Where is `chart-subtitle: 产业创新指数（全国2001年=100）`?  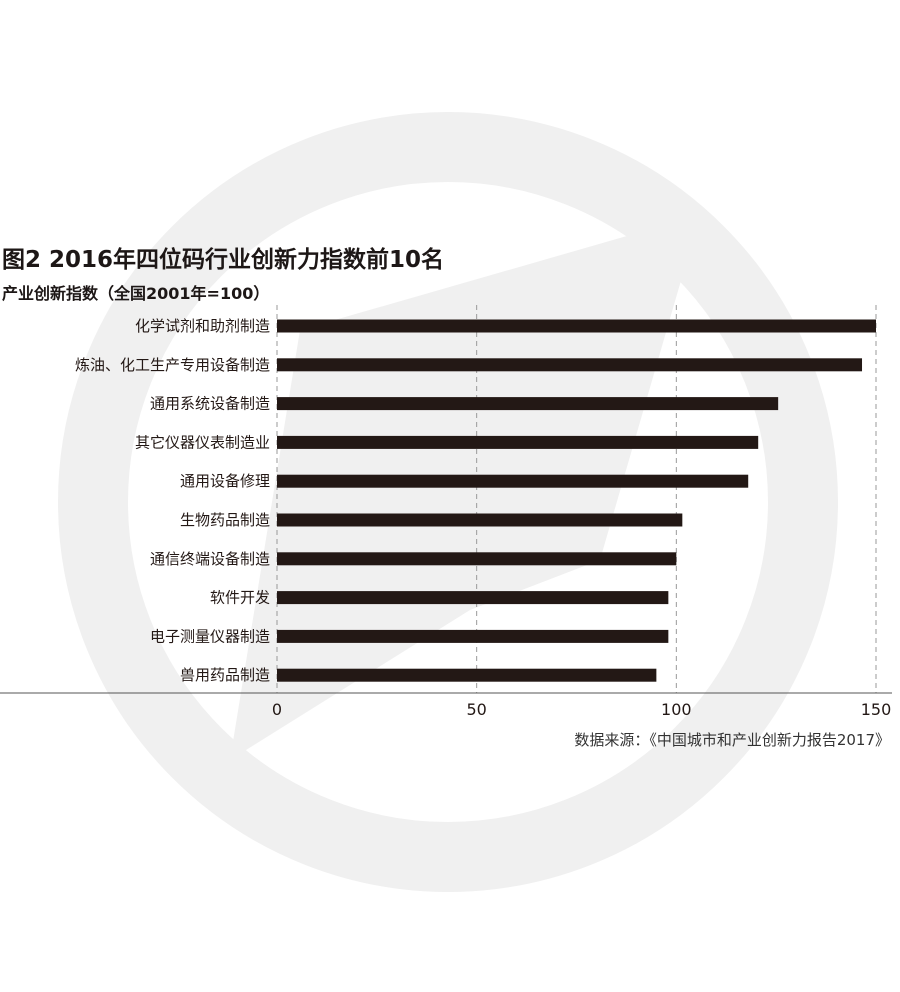 chart-subtitle: 产业创新指数（全国2001年=100） is located at coordinates (136, 293).